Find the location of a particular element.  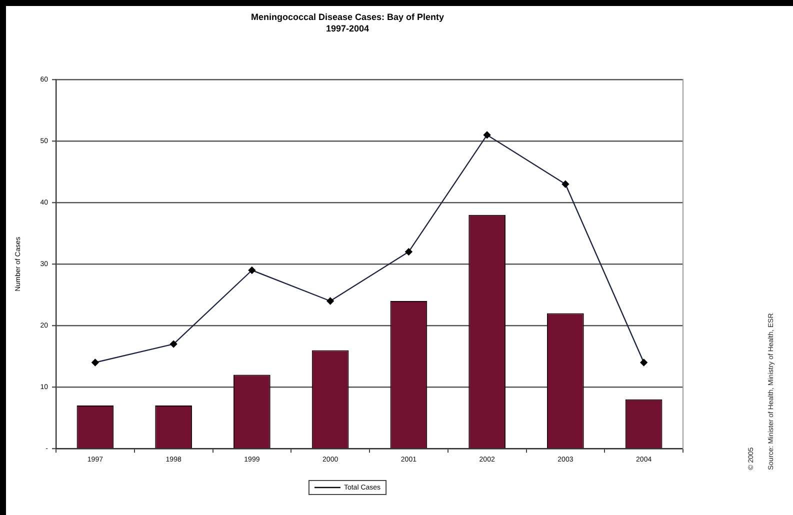

chart-title: Meningococcal Disease Cases: Bay of Plenty is located at coordinates (347, 17).